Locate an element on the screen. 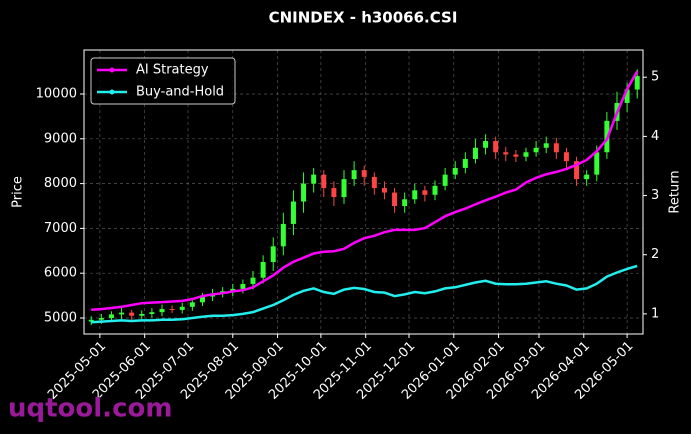 Image resolution: width=691 pixels, height=434 pixels. watermark: uqtool.com is located at coordinates (90, 409).